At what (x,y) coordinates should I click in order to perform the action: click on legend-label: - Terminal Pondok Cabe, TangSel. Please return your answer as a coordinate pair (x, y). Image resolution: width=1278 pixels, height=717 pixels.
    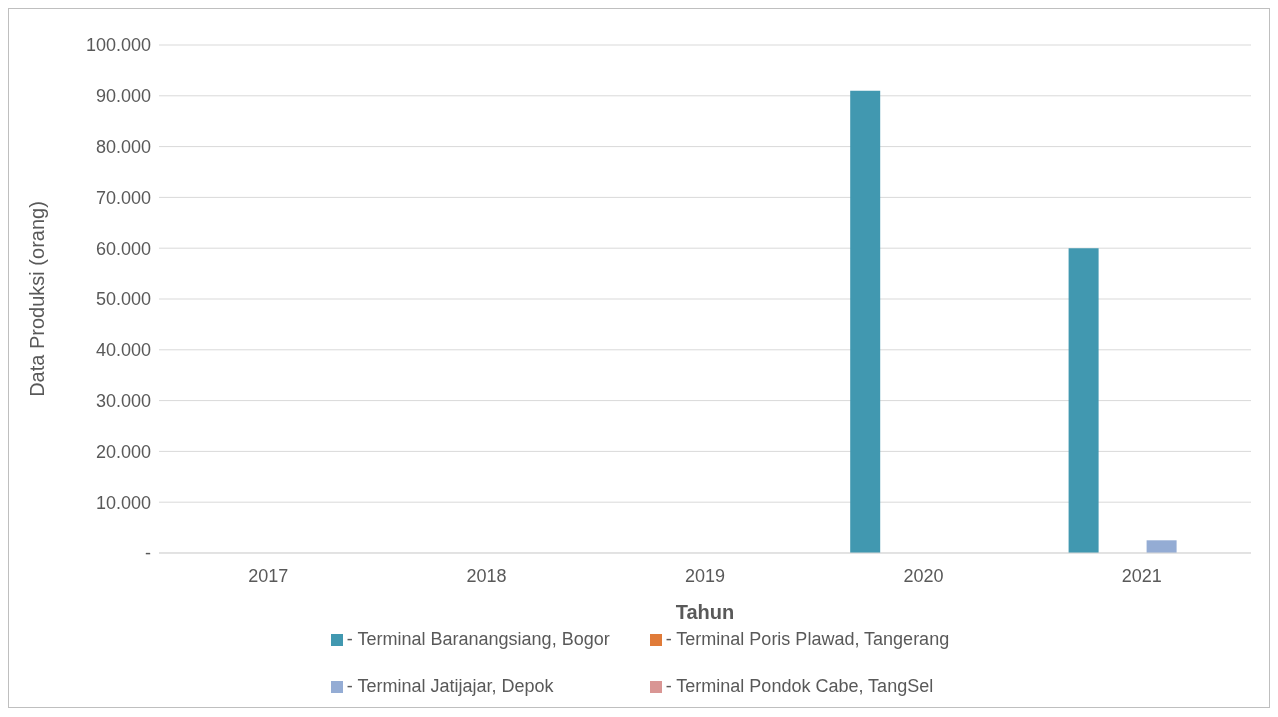
    Looking at the image, I should click on (799, 686).